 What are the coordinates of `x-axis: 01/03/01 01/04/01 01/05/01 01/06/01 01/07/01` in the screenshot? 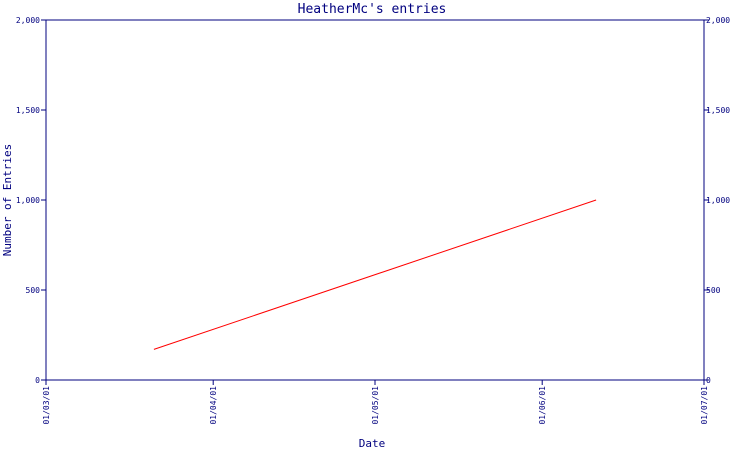 It's located at (375, 402).